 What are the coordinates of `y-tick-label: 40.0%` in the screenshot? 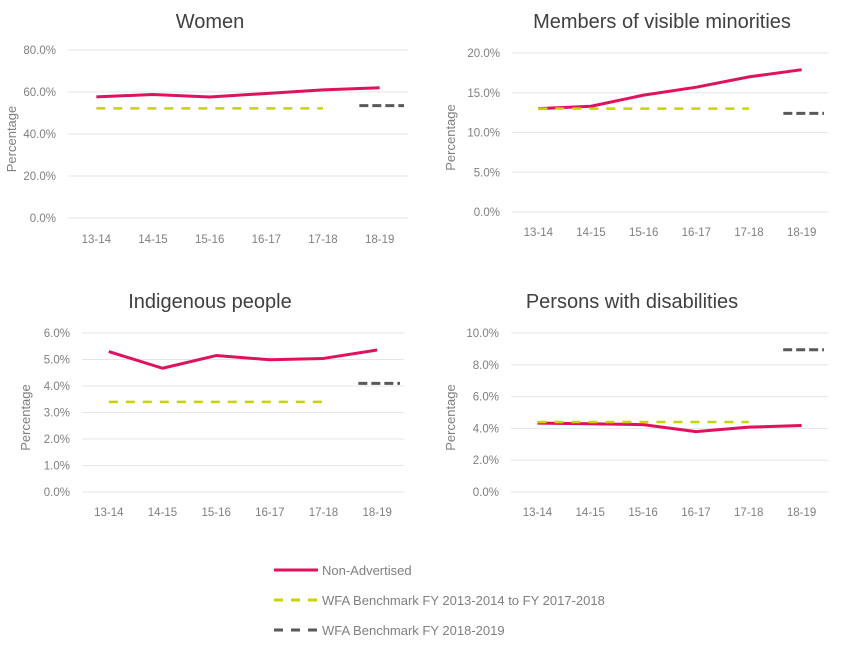 It's located at (39, 135).